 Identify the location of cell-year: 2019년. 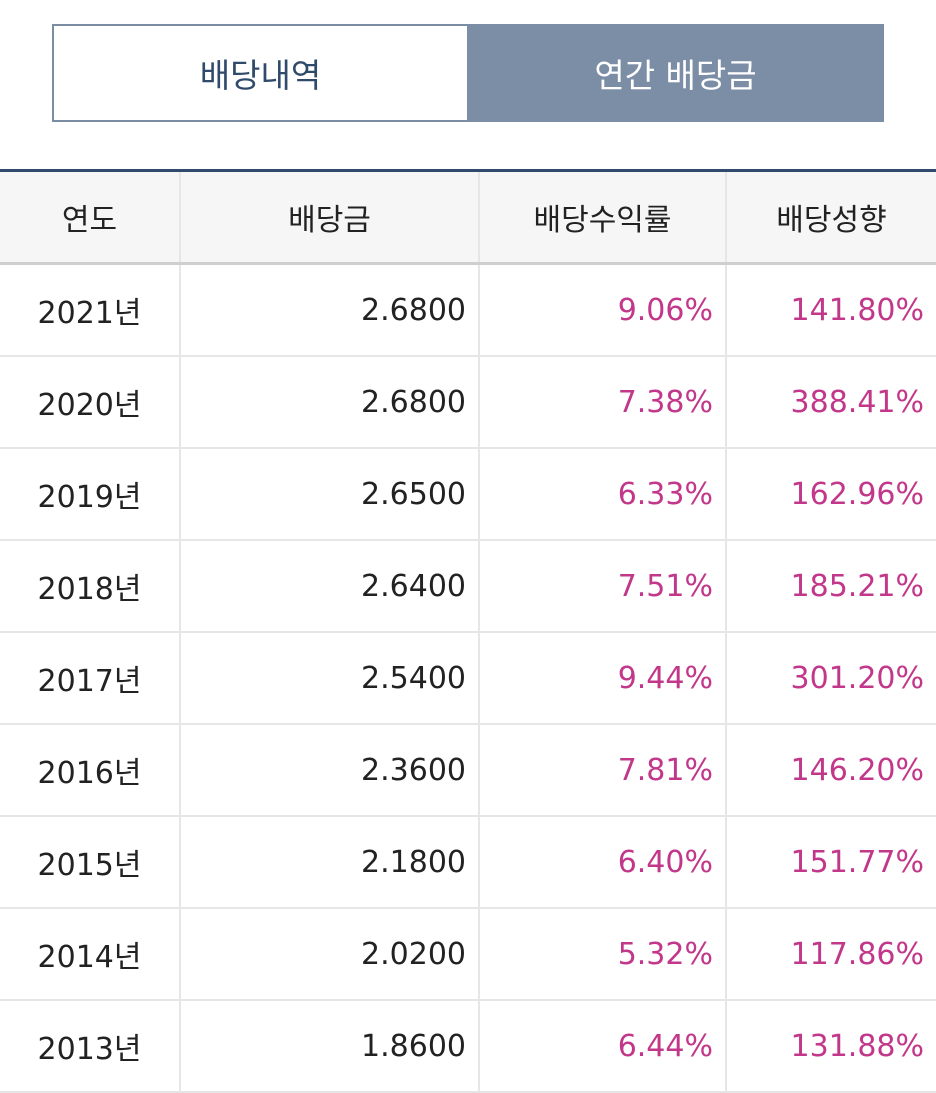
(90, 494).